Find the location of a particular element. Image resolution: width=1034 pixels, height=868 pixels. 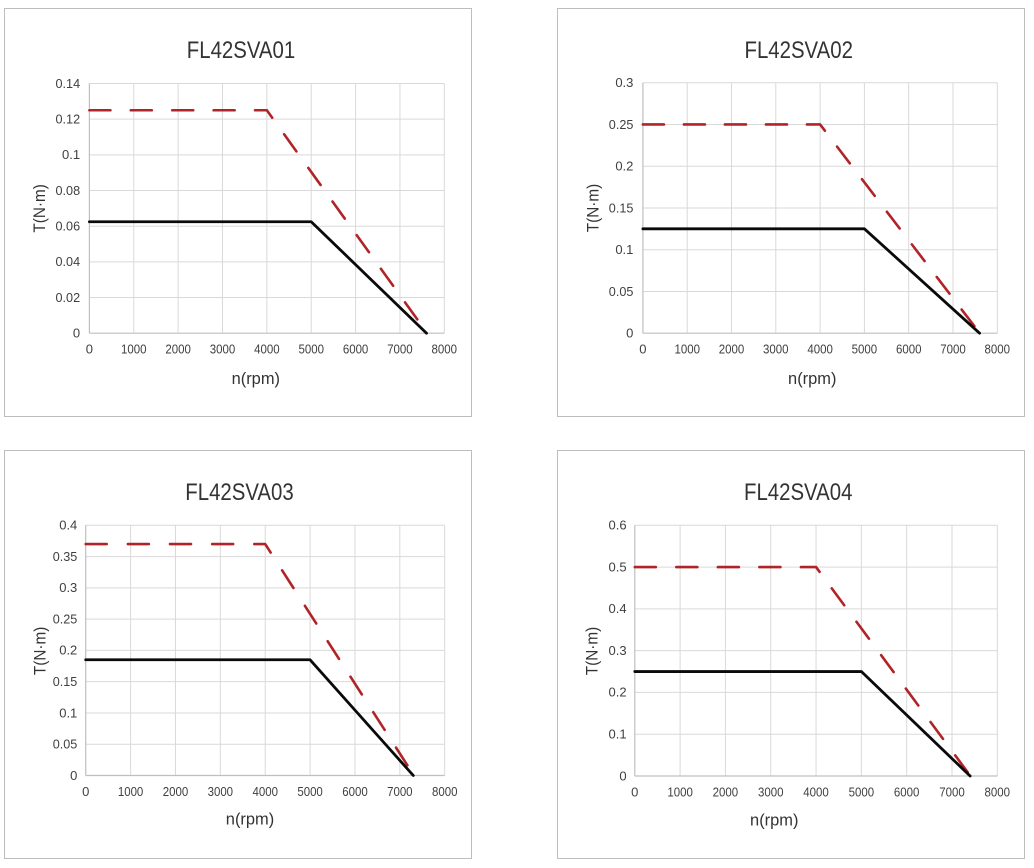

svg-text: 0.08 is located at coordinates (68, 190).